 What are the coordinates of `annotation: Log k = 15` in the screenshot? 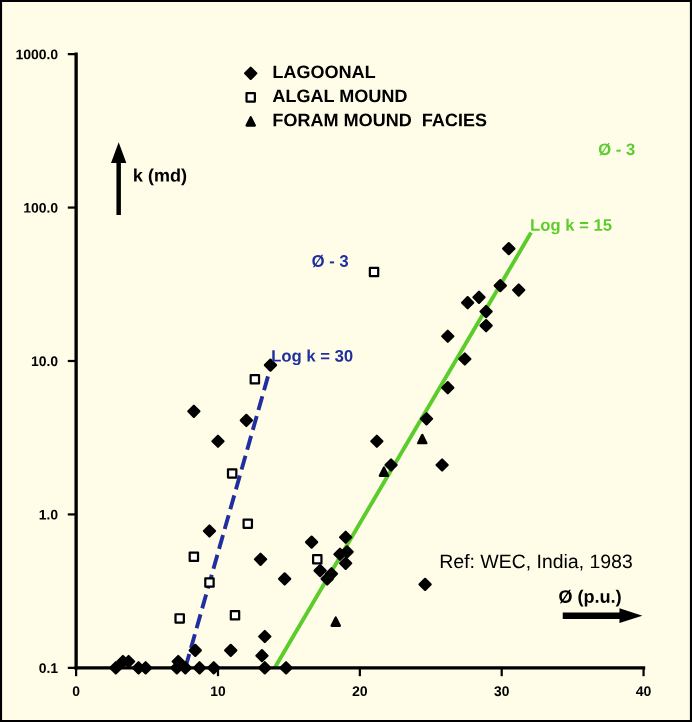 It's located at (571, 226).